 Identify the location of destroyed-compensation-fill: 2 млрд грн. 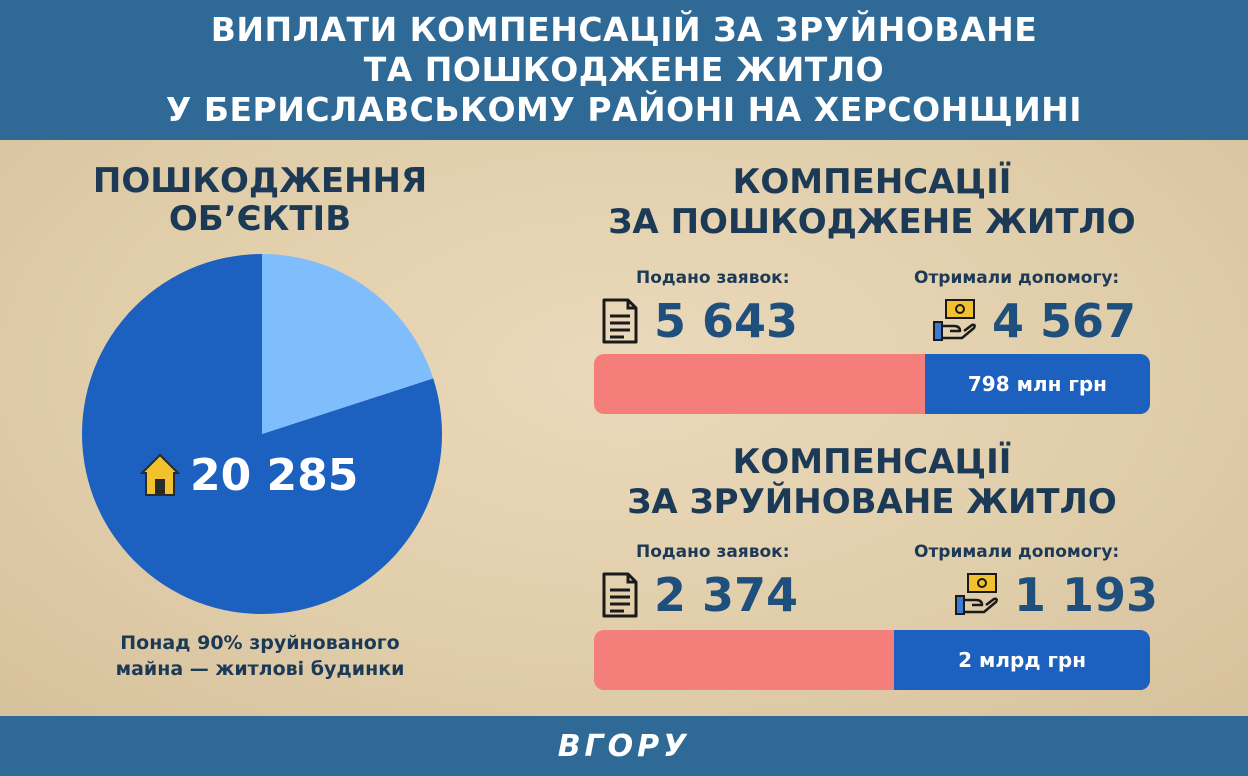
(1022, 660).